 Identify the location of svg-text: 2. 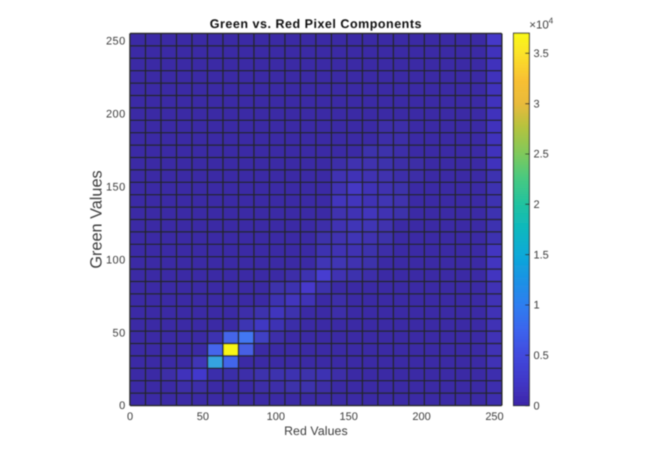
(537, 205).